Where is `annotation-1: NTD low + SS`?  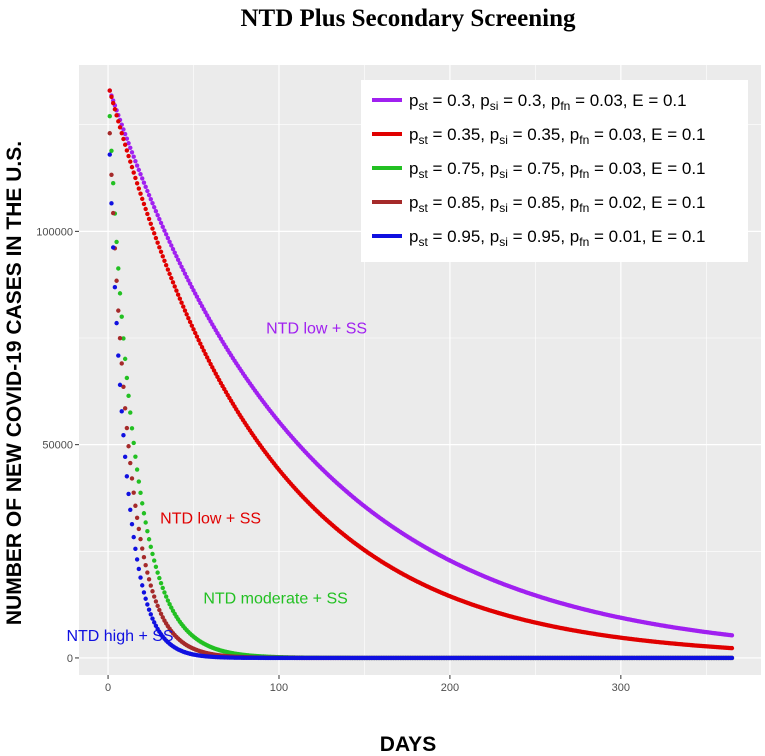 annotation-1: NTD low + SS is located at coordinates (316, 329).